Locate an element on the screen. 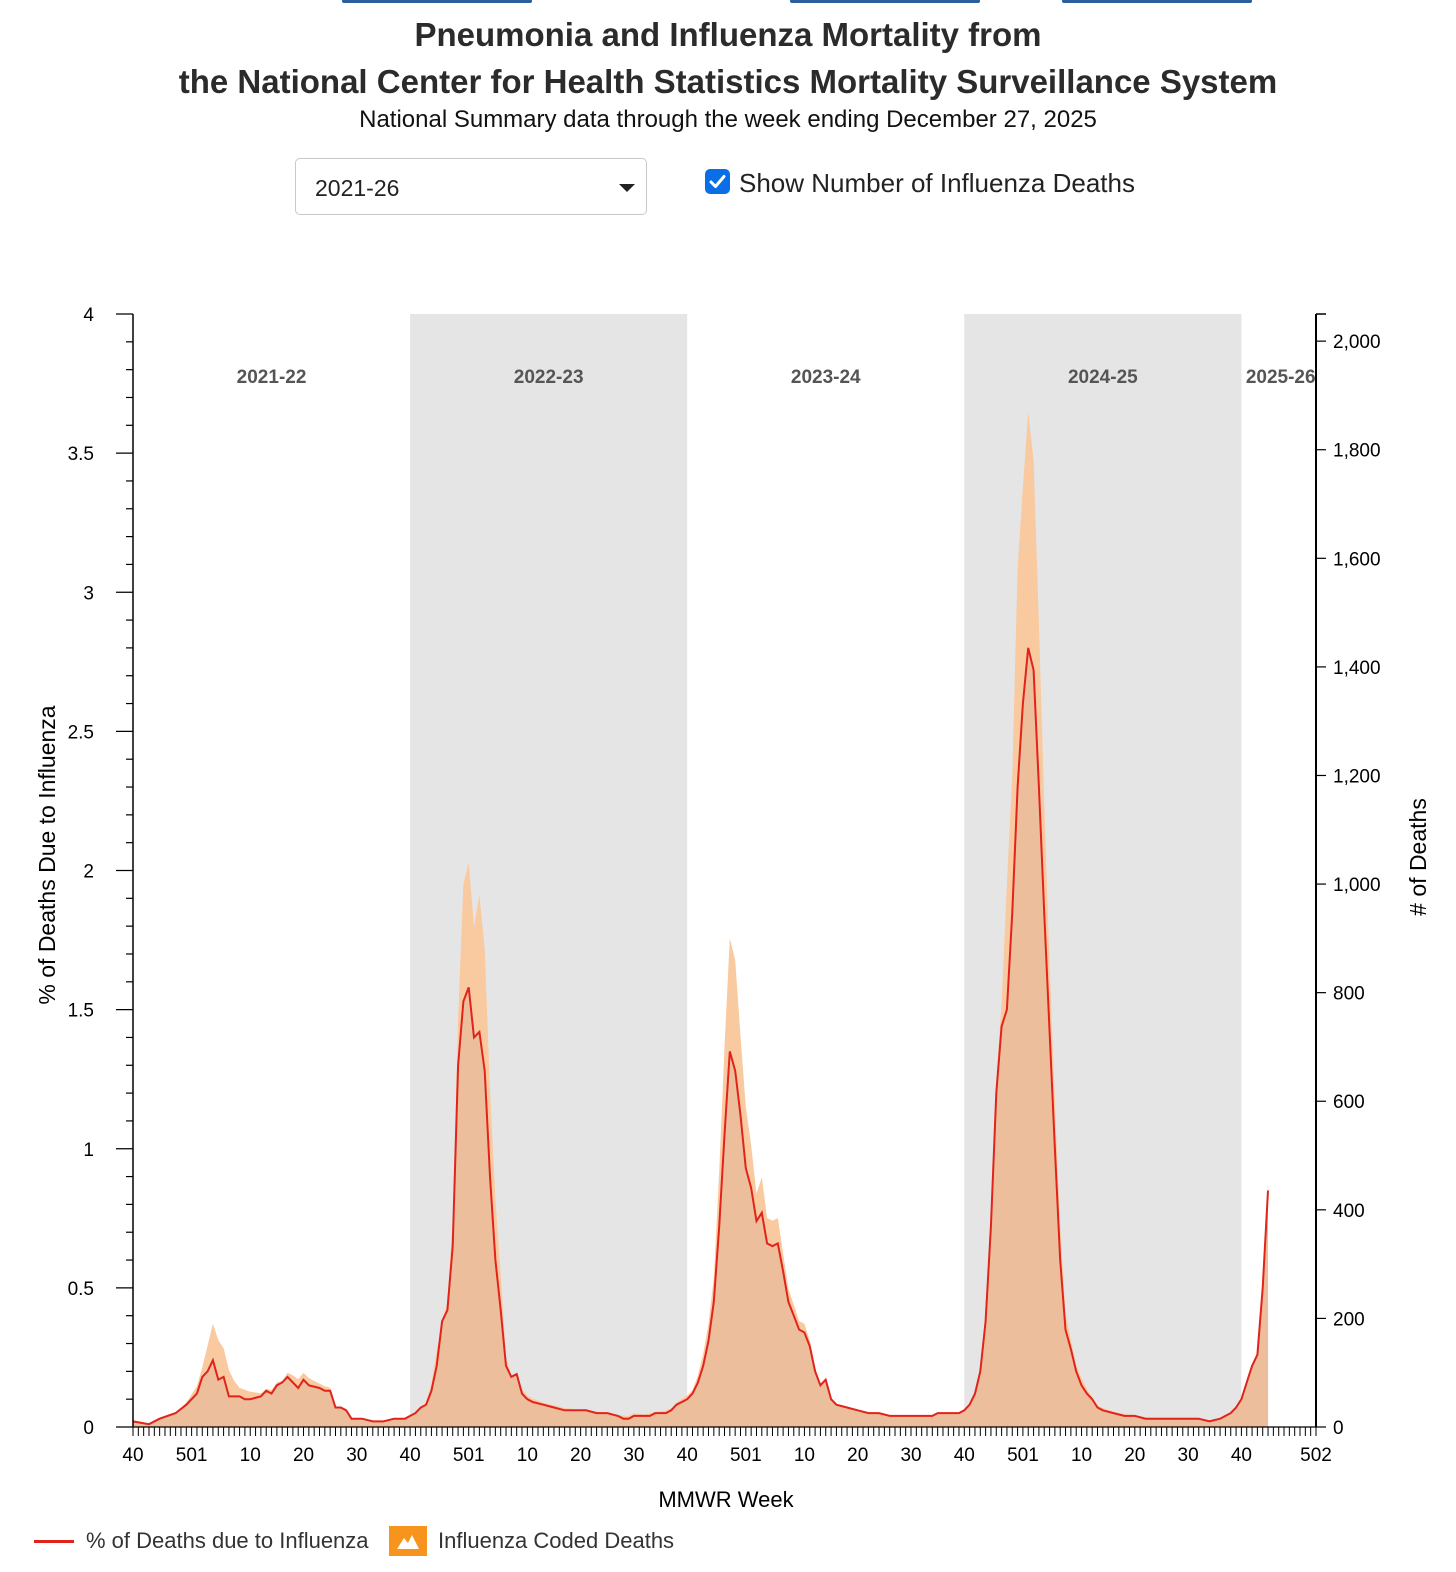 The height and width of the screenshot is (1572, 1456). left-tick-label: 2.5 is located at coordinates (81, 732).